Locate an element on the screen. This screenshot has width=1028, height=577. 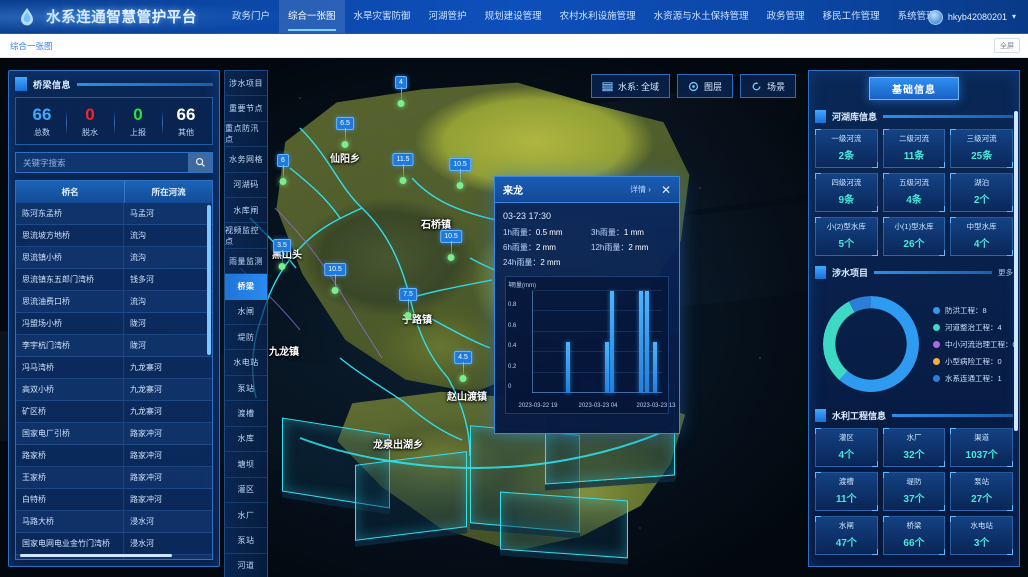
kpi-card: 水厂 32个 is located at coordinates (914, 447).